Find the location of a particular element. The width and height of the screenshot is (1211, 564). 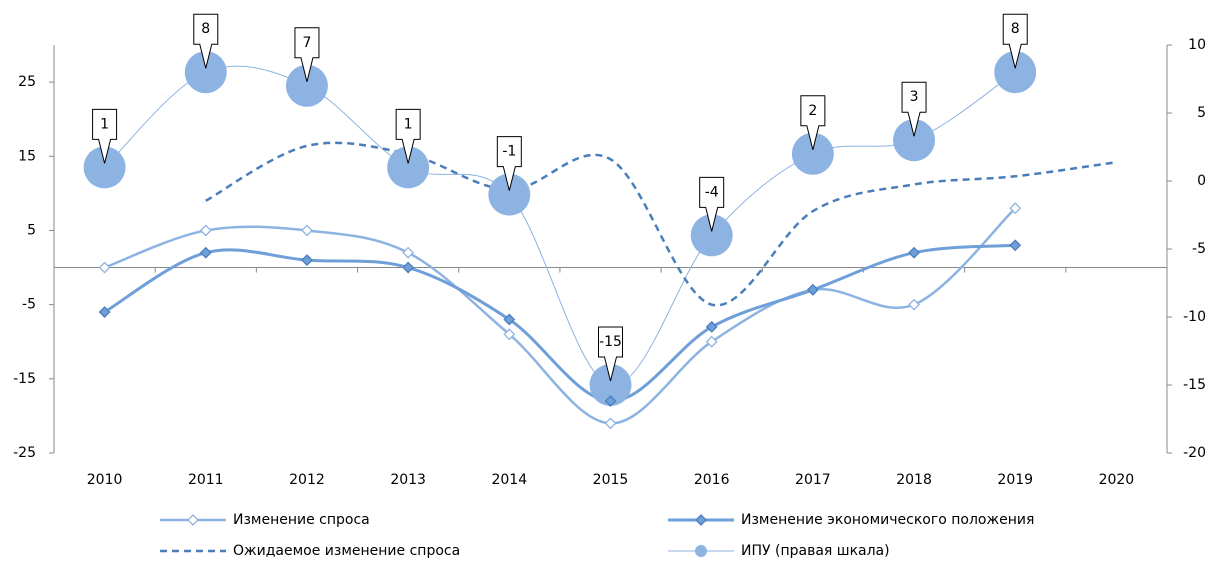

legend-label: ИПУ (правая шкала) is located at coordinates (815, 551).